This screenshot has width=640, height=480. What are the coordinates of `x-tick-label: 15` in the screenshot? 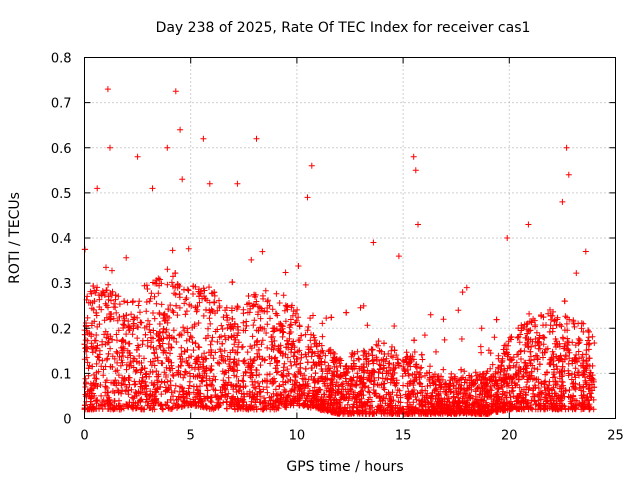 It's located at (403, 436).